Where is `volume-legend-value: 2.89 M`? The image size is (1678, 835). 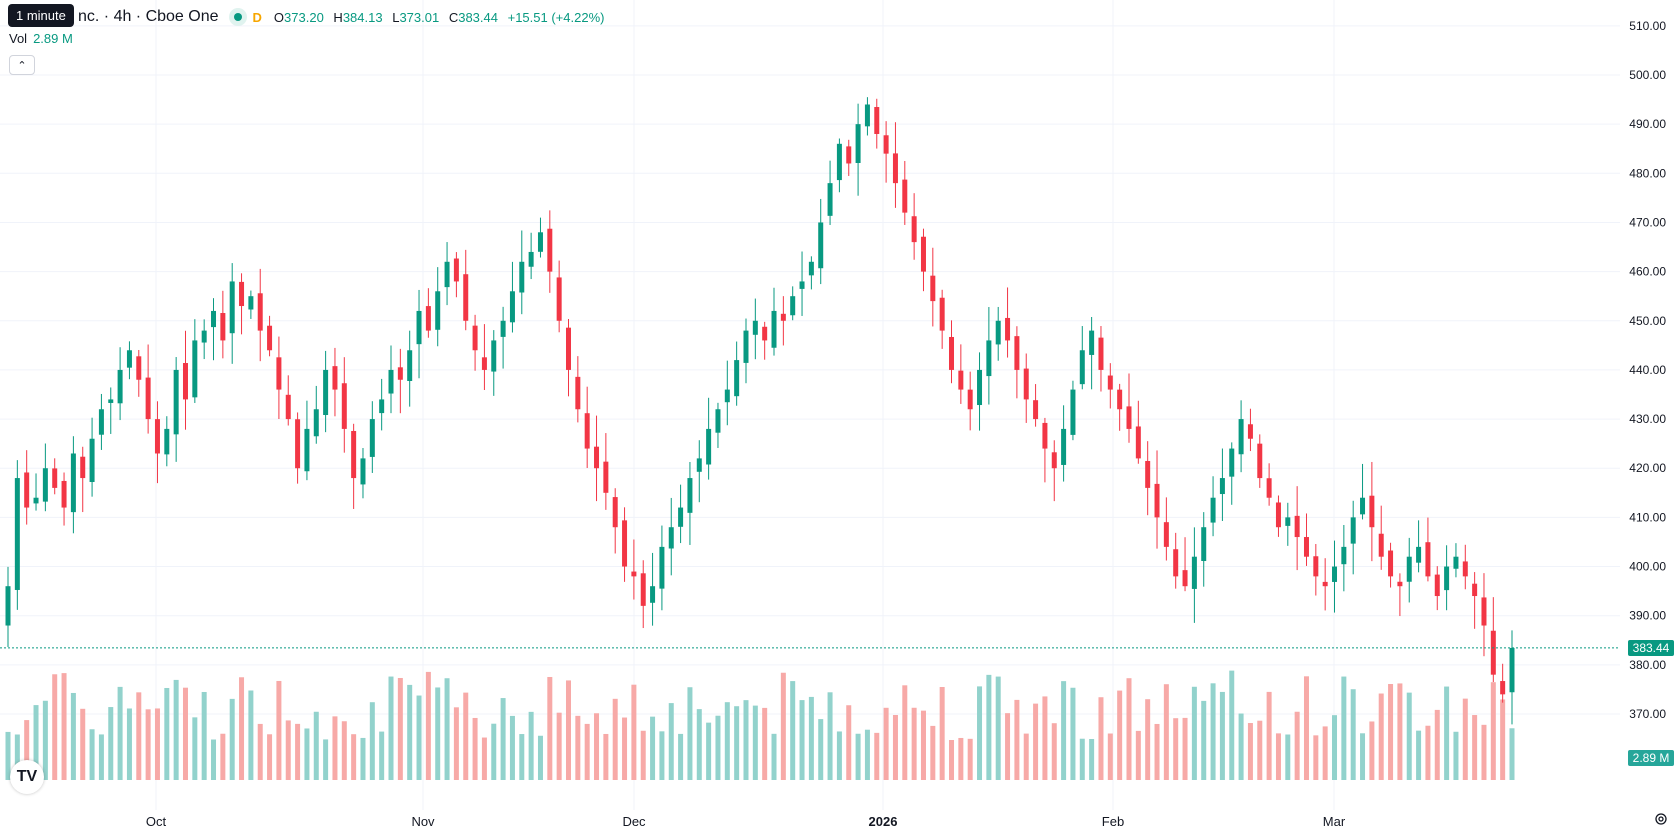 volume-legend-value: 2.89 M is located at coordinates (53, 38).